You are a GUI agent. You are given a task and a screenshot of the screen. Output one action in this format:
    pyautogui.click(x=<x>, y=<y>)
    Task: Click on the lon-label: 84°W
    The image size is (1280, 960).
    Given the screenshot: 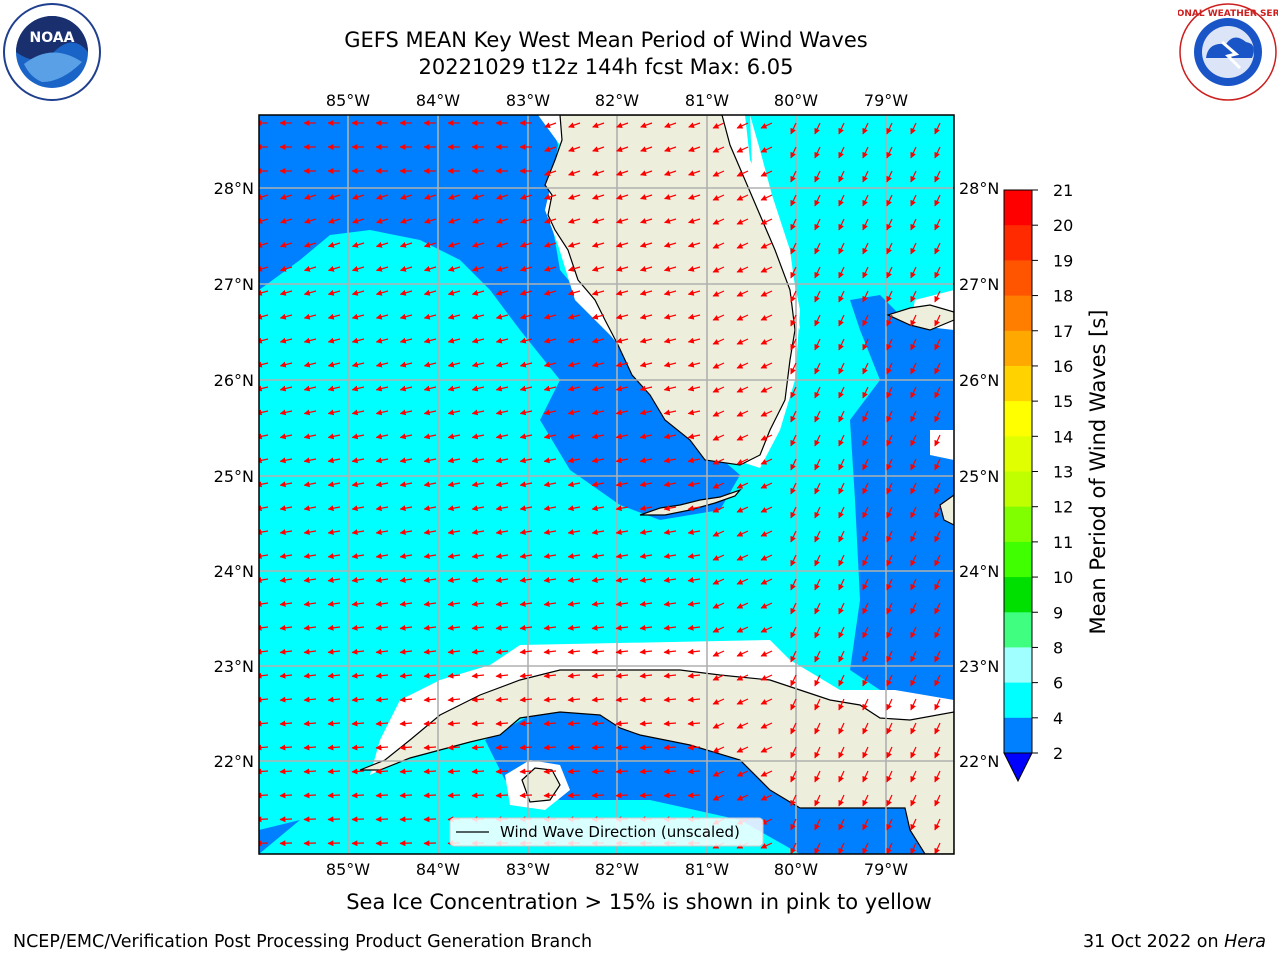 What is the action you would take?
    pyautogui.click(x=438, y=869)
    